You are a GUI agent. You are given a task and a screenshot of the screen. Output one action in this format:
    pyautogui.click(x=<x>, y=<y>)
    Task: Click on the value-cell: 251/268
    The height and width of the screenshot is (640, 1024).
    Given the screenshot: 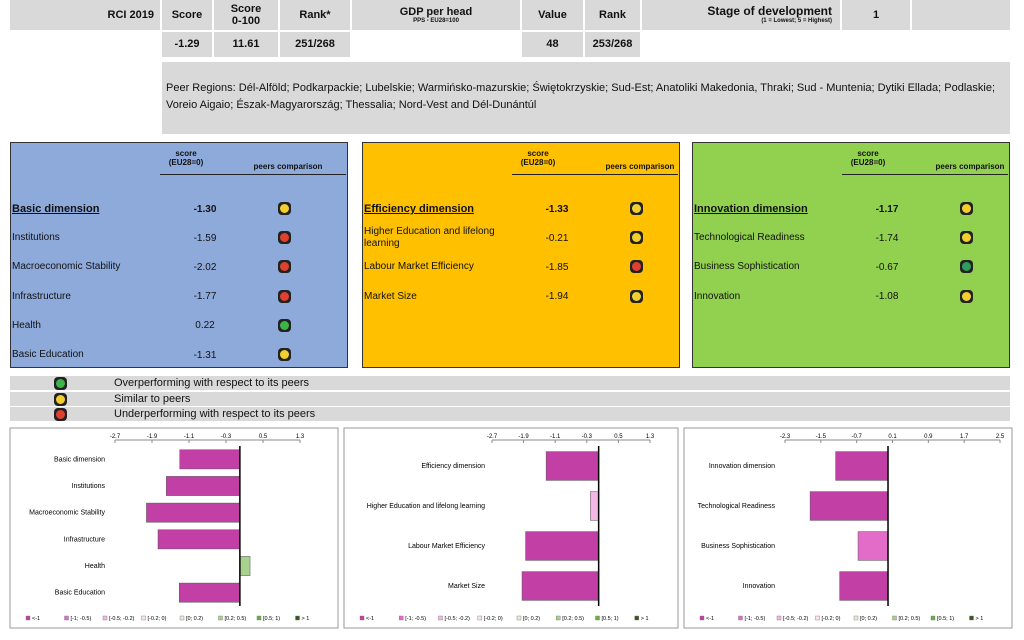 What is the action you would take?
    pyautogui.click(x=315, y=44)
    